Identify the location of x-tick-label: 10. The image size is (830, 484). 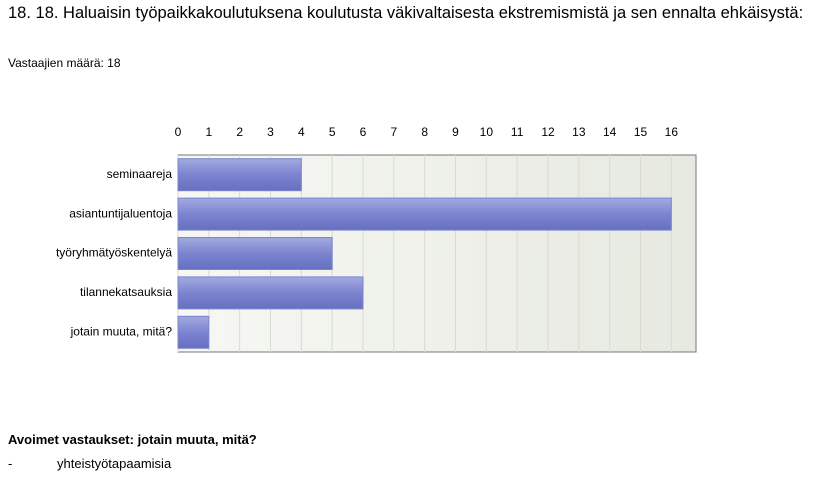
(487, 132).